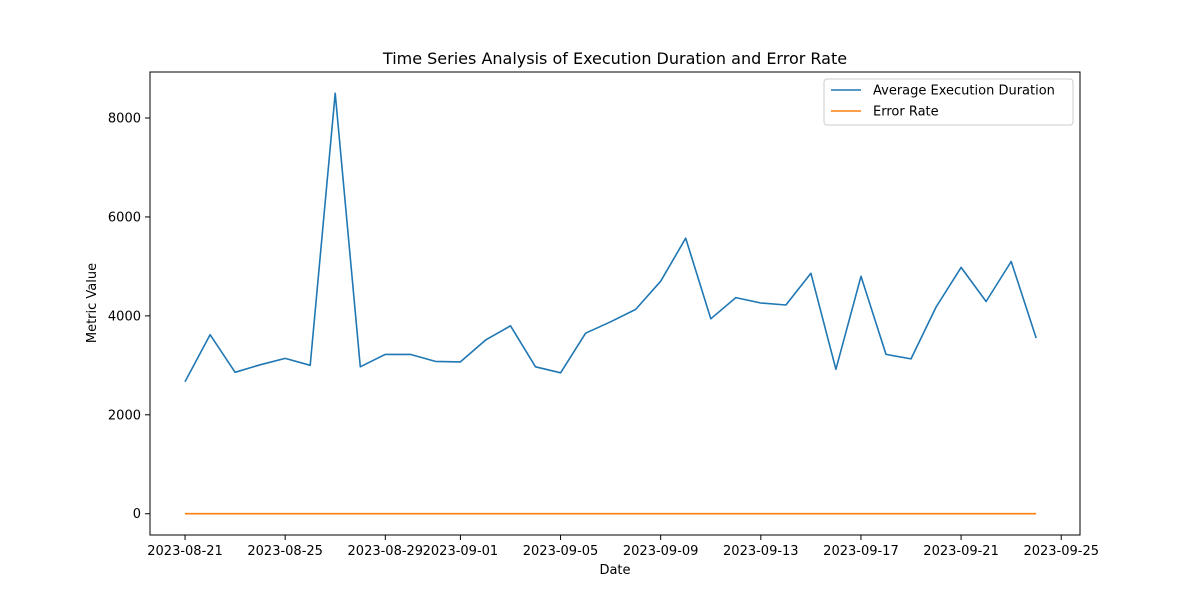 The height and width of the screenshot is (600, 1200). Describe the element at coordinates (961, 551) in the screenshot. I see `x-tick-label: 2023-09-21` at that location.